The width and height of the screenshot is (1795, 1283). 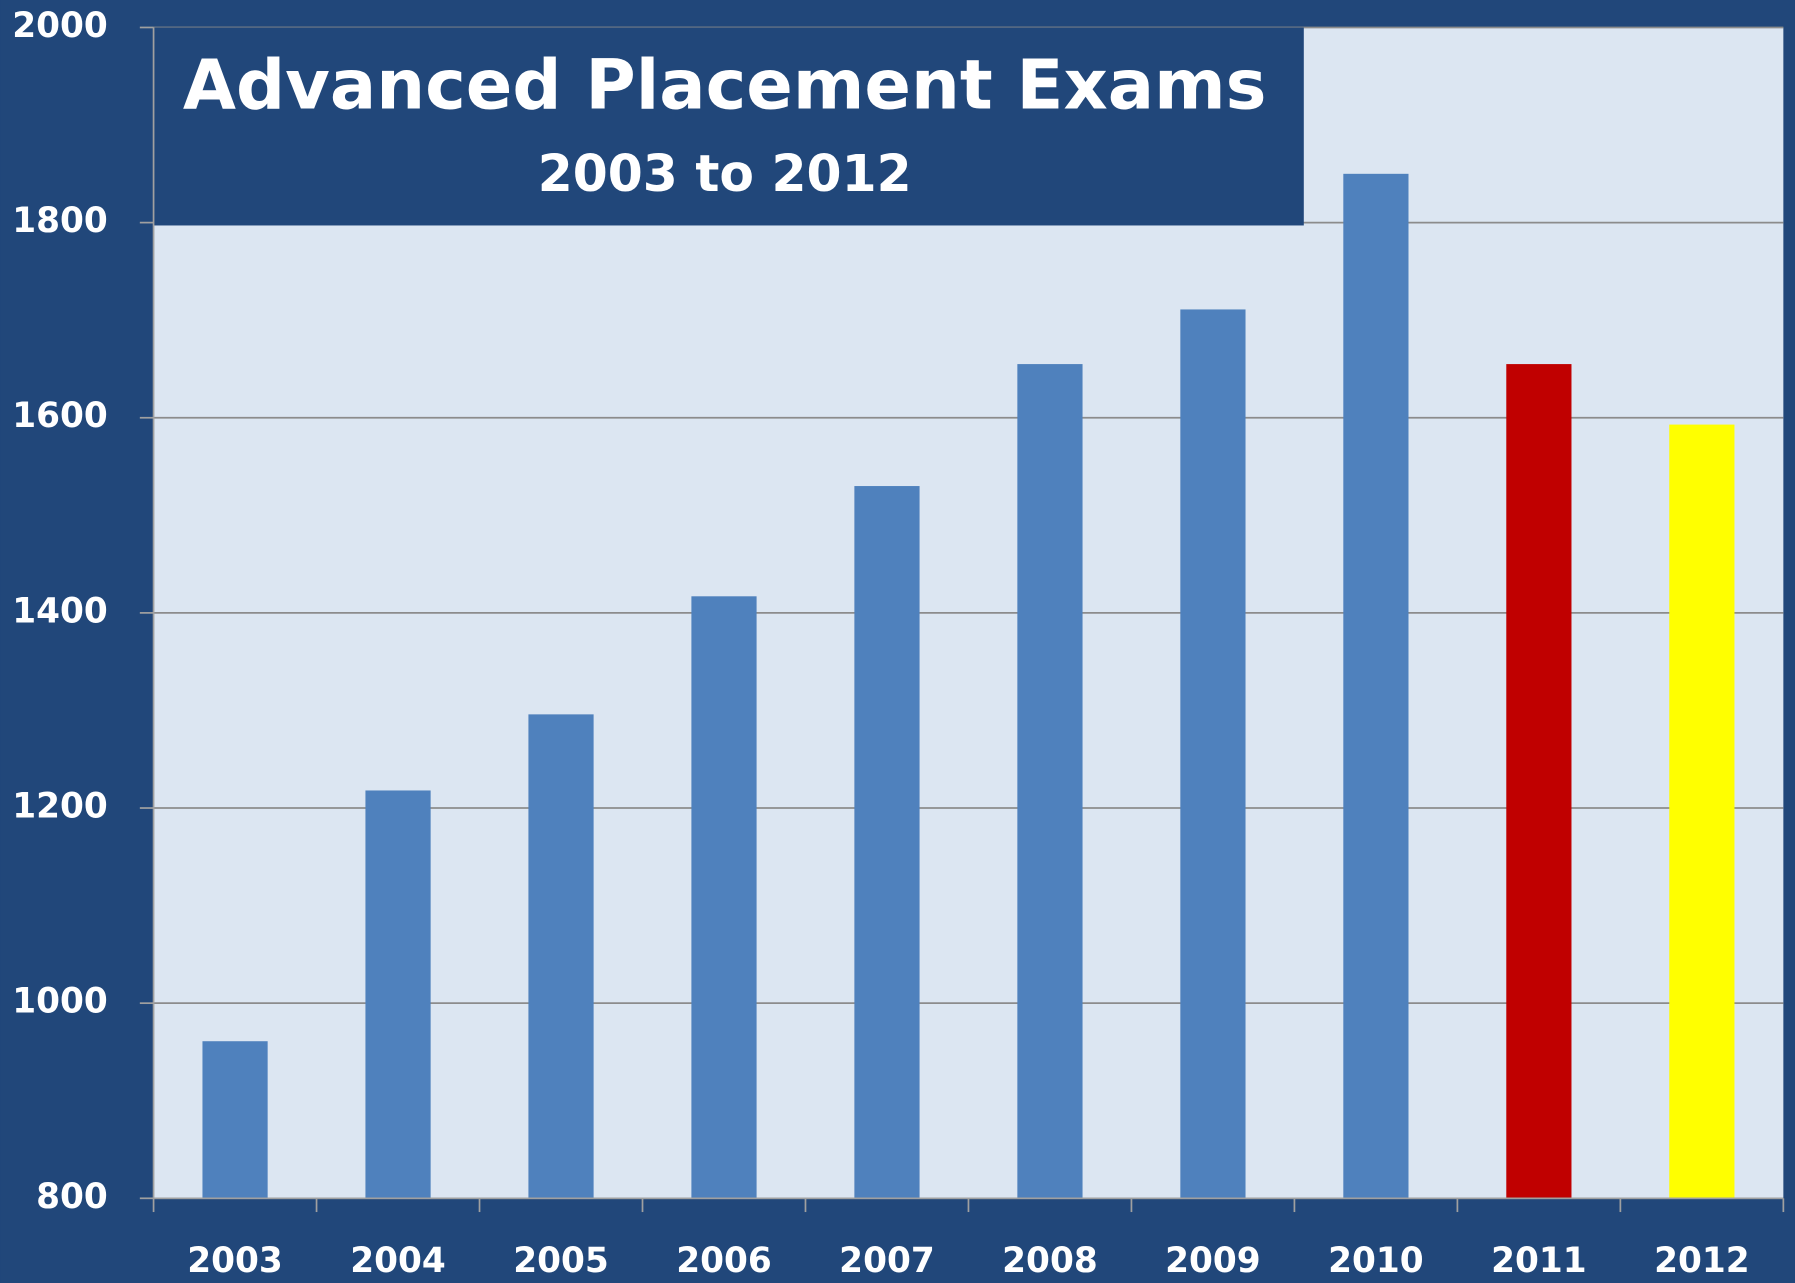 What do you see at coordinates (60, 1002) in the screenshot?
I see `y-tick-label: 1000` at bounding box center [60, 1002].